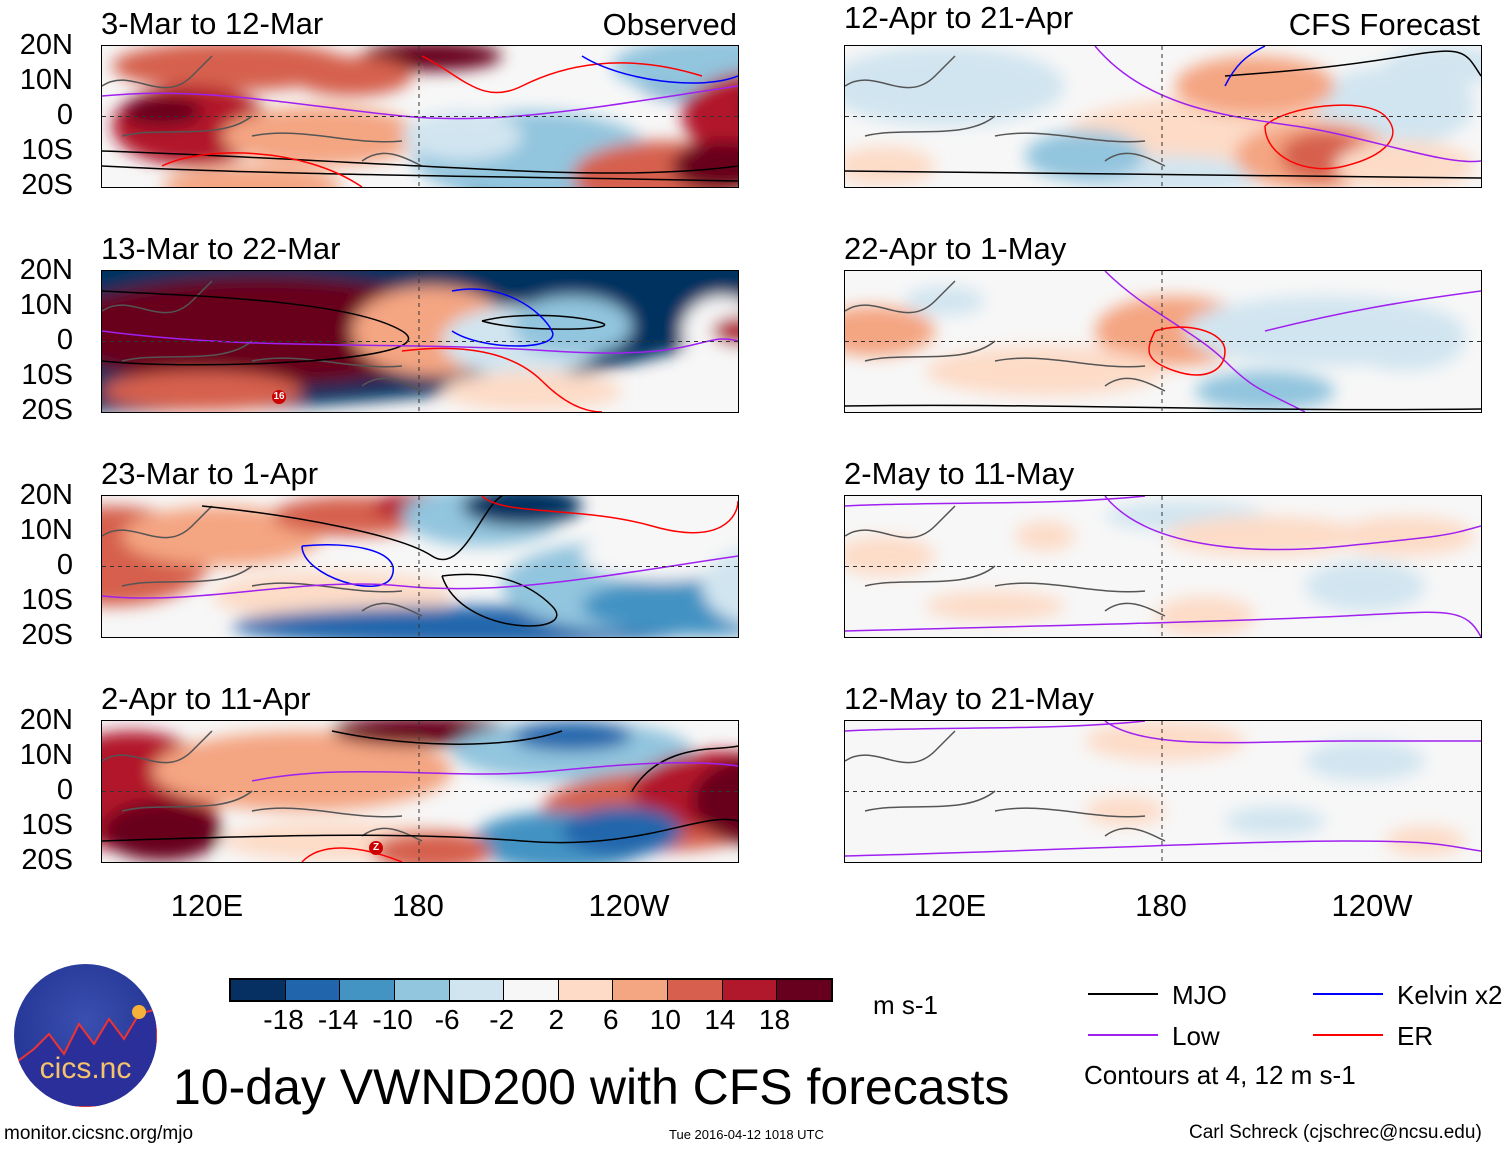 This screenshot has height=1149, width=1510. I want to click on x-tick-label: 120E, so click(207, 905).